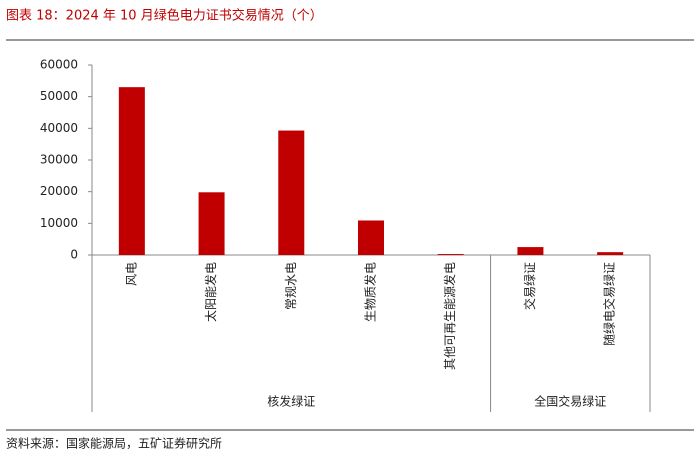  What do you see at coordinates (59, 128) in the screenshot?
I see `y-tick-label: 40000` at bounding box center [59, 128].